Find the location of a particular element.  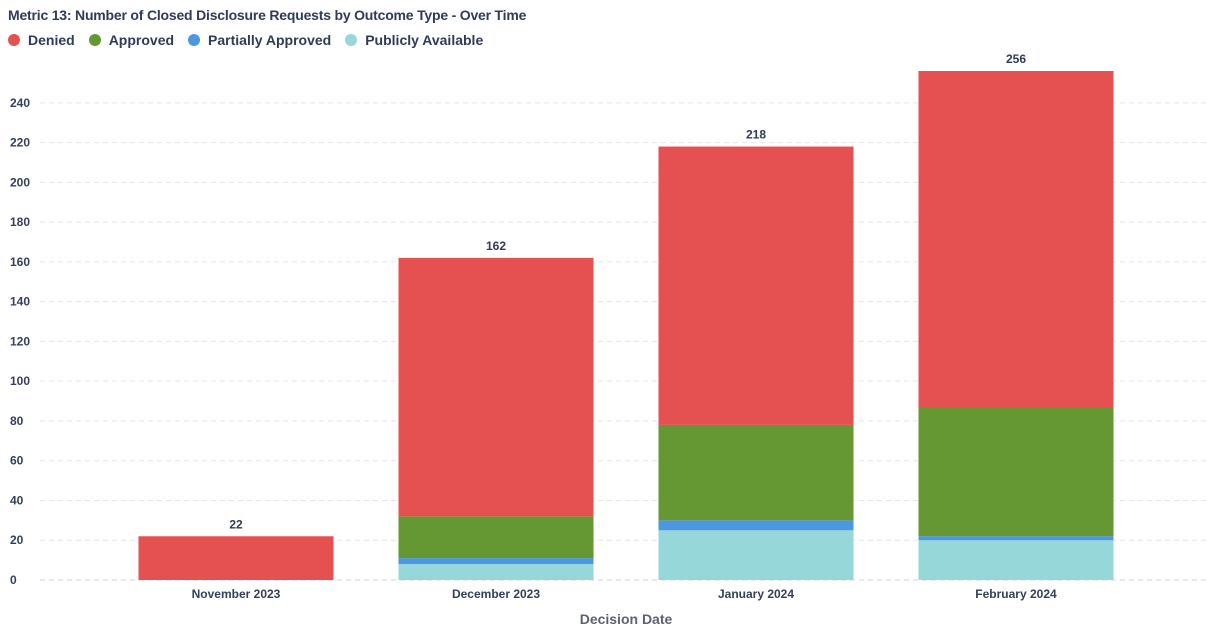

bar-denied-february-2024 is located at coordinates (1016, 239).